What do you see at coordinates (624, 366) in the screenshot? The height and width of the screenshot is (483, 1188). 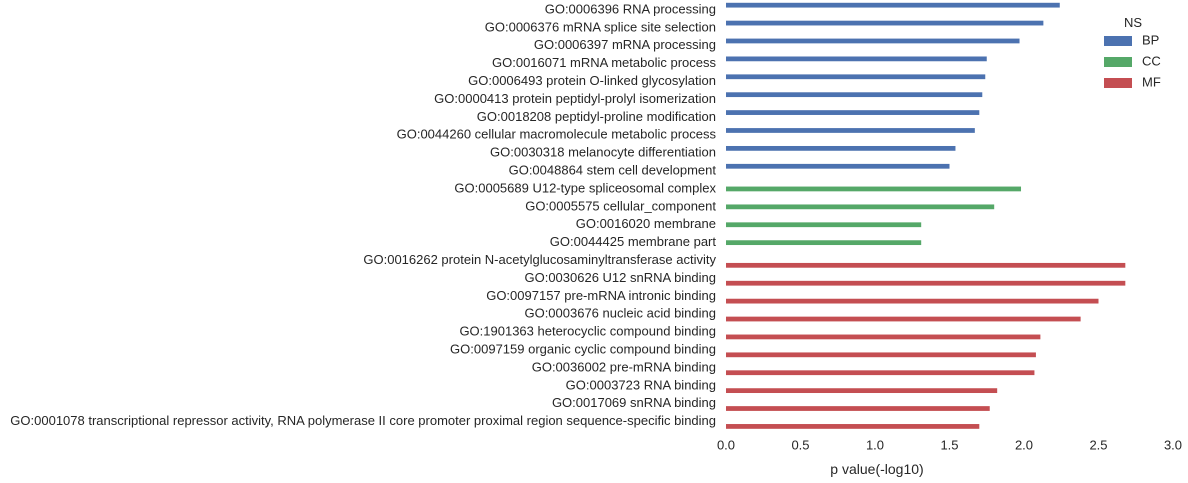 I see `category-label: GO:0036002 pre-mRNA binding` at bounding box center [624, 366].